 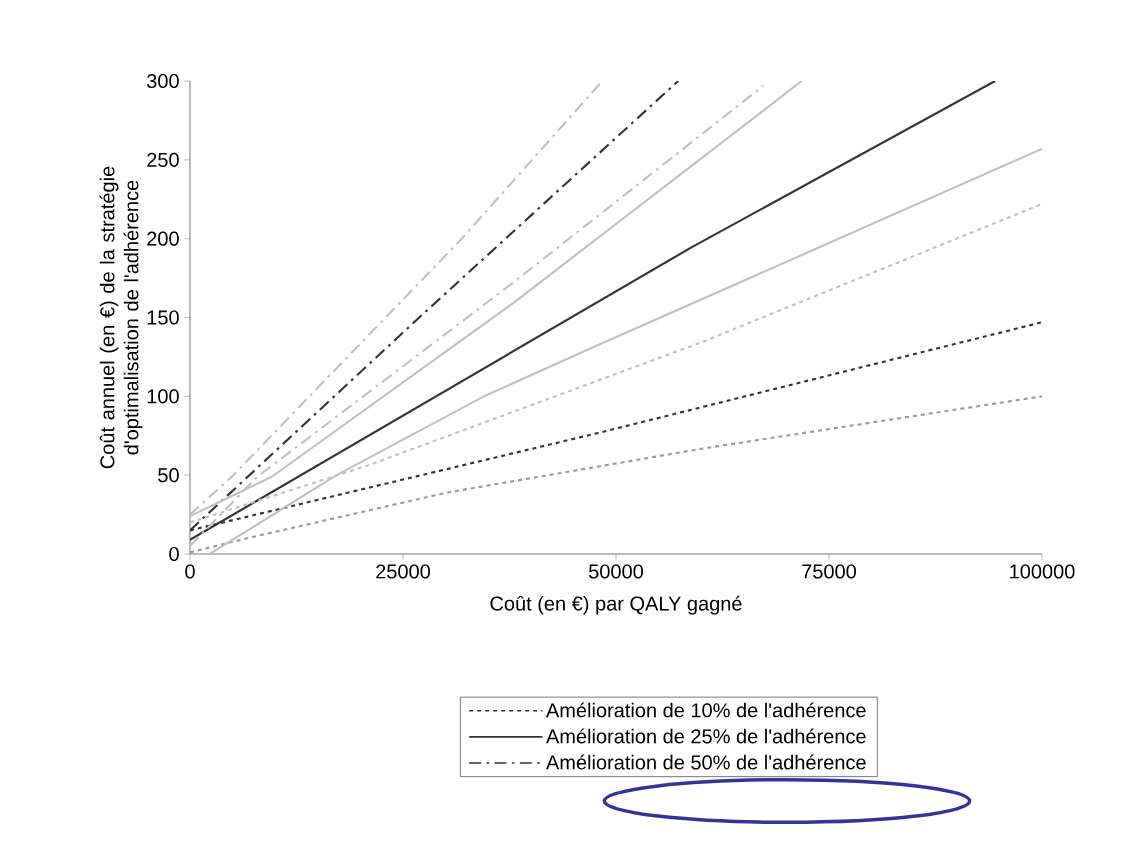 I want to click on legend-label: Amélioration de 10% de l'adhérence, so click(x=705, y=710).